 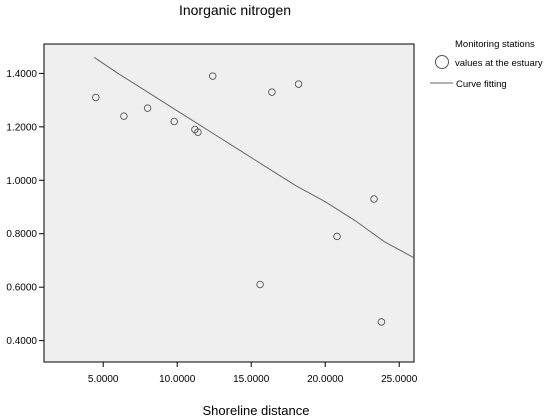 What do you see at coordinates (21, 74) in the screenshot?
I see `y-tick-label: 1.4000` at bounding box center [21, 74].